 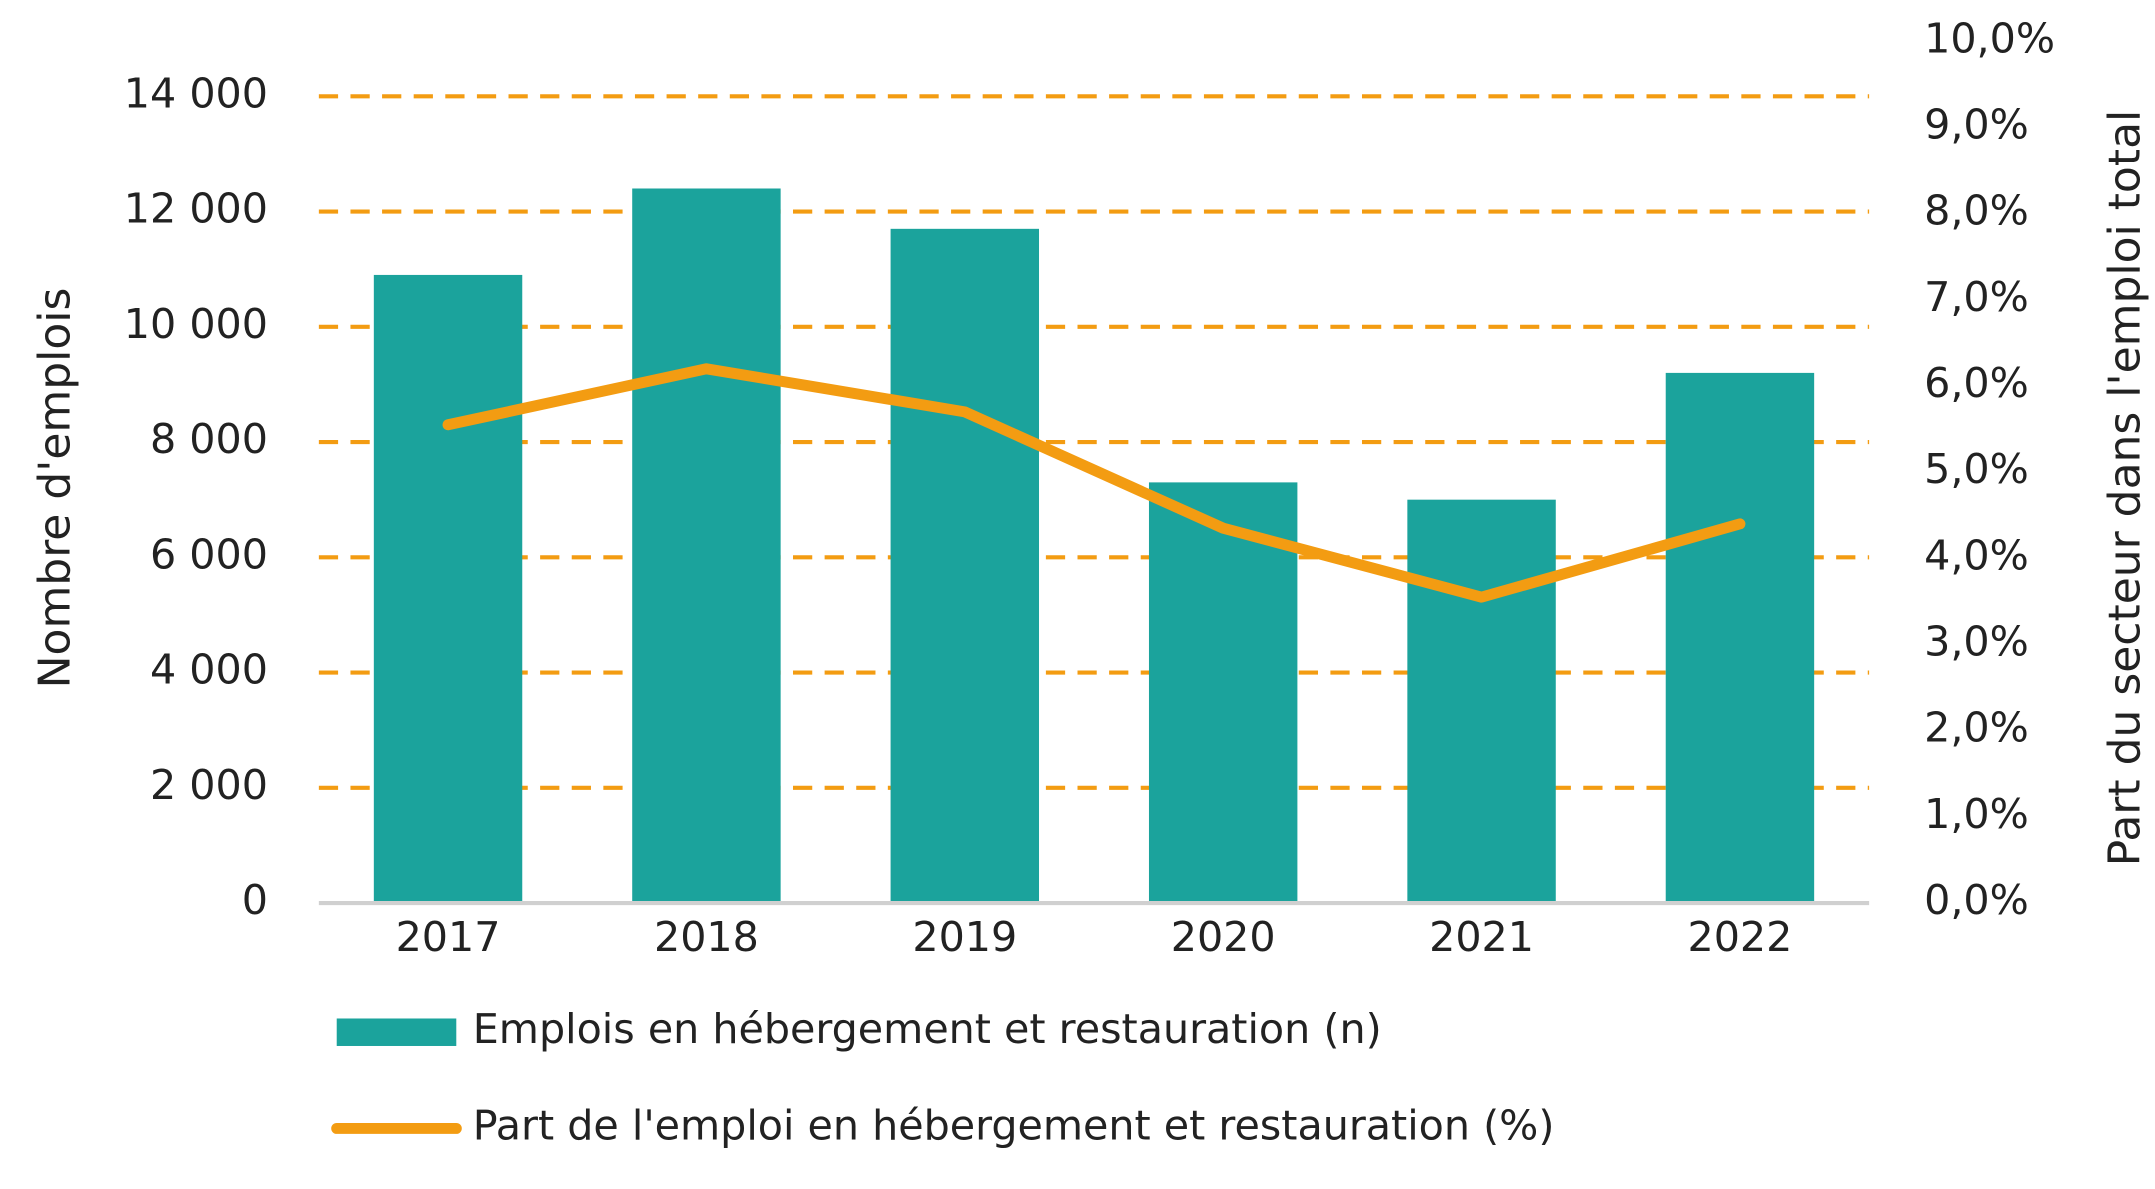 What do you see at coordinates (209, 785) in the screenshot?
I see `y-tick-label: 2 000` at bounding box center [209, 785].